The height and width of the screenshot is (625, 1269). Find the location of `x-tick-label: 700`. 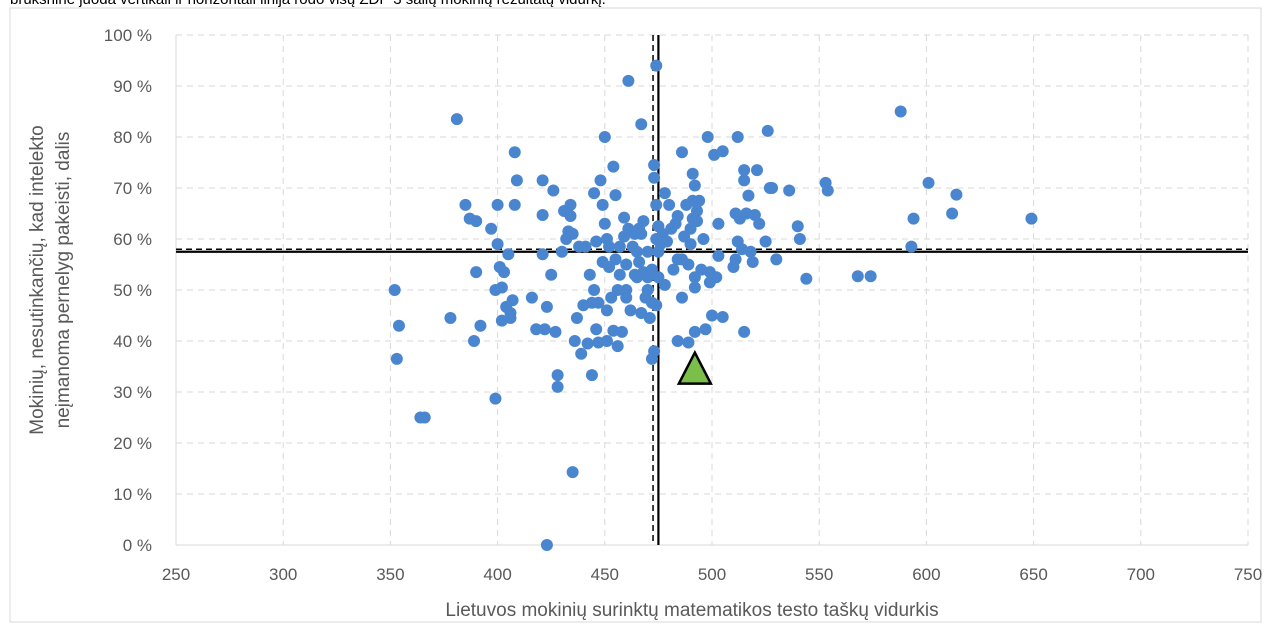

x-tick-label: 700 is located at coordinates (1141, 574).